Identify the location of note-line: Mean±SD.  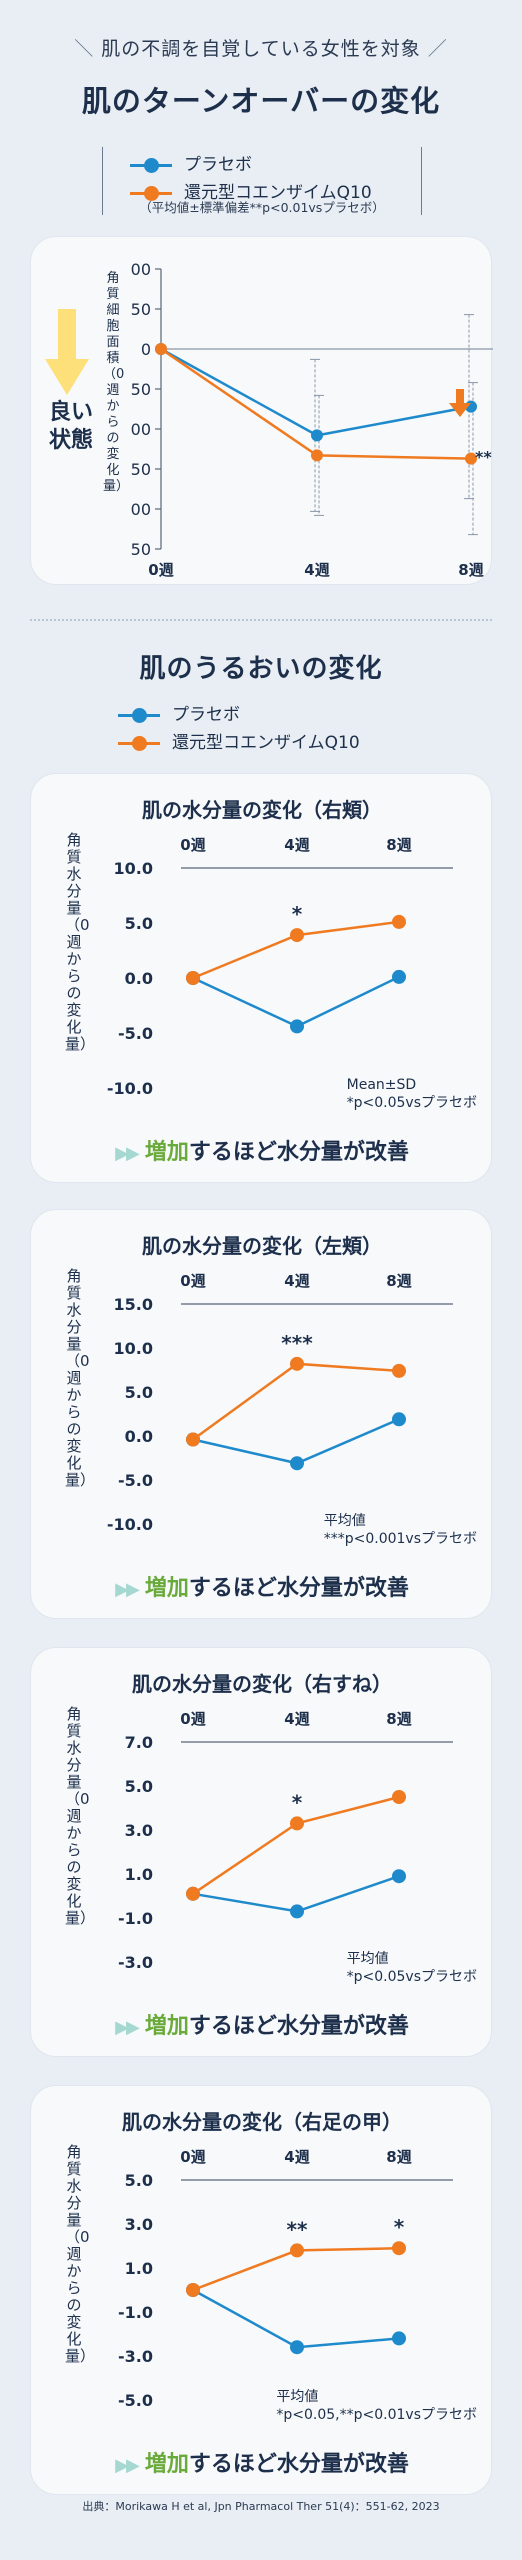
(381, 1085).